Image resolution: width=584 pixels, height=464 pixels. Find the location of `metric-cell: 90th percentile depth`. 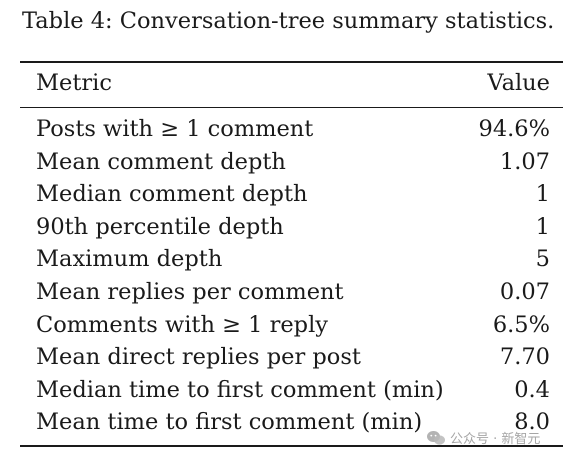

metric-cell: 90th percentile depth is located at coordinates (160, 226).